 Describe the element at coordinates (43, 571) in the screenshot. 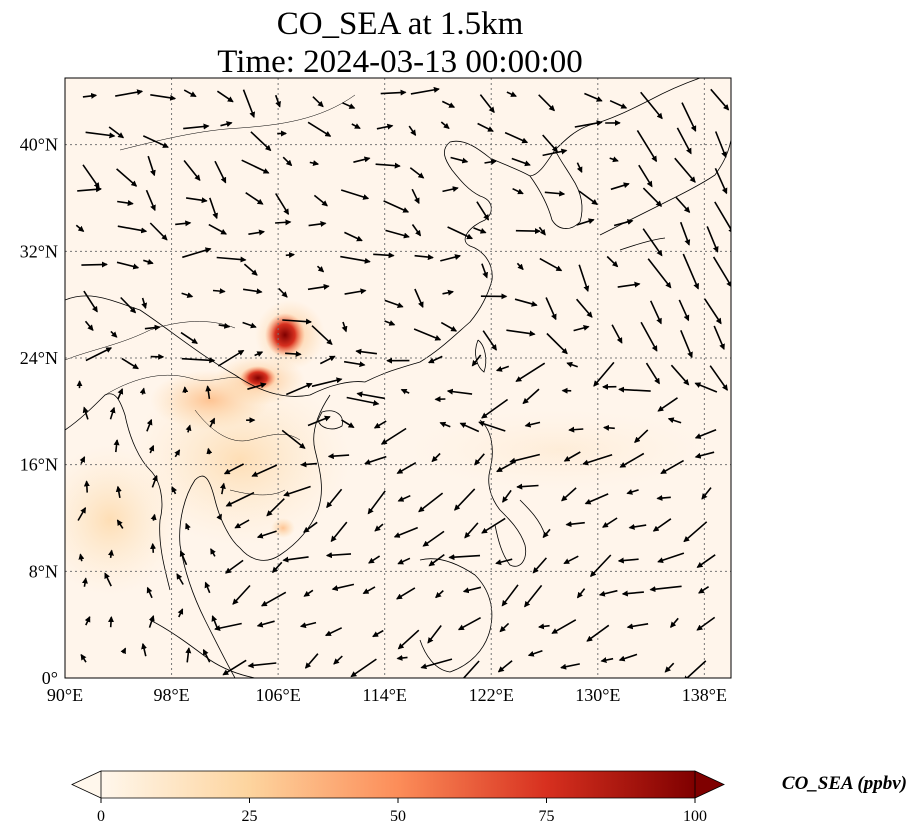

I see `y-tick-label: 8°N` at that location.